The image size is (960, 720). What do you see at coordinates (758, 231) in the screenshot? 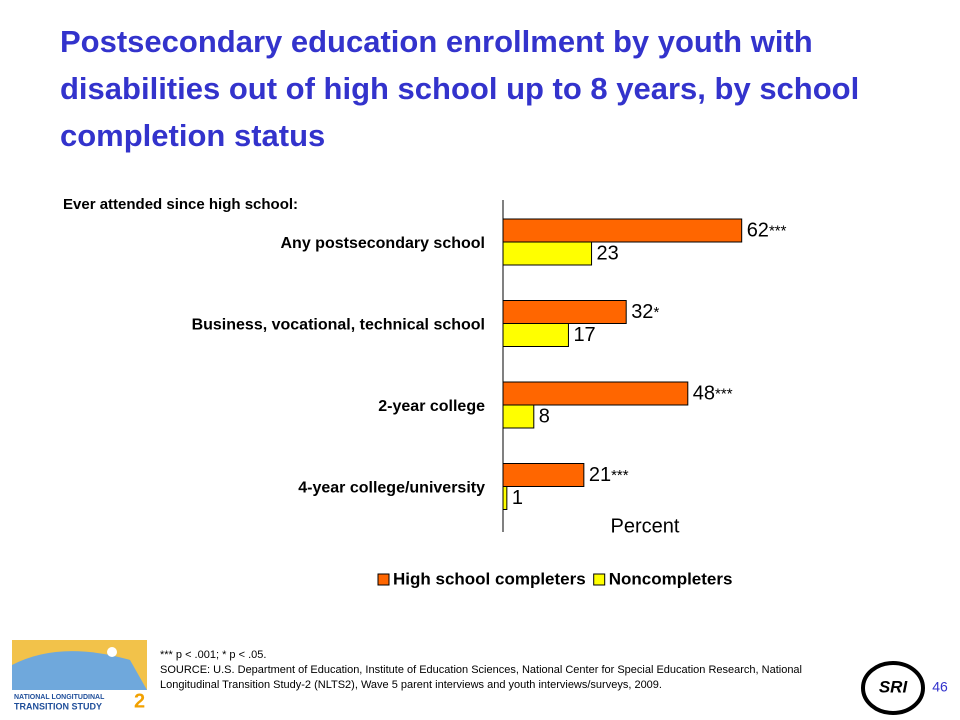
I see `value-number: 62` at bounding box center [758, 231].